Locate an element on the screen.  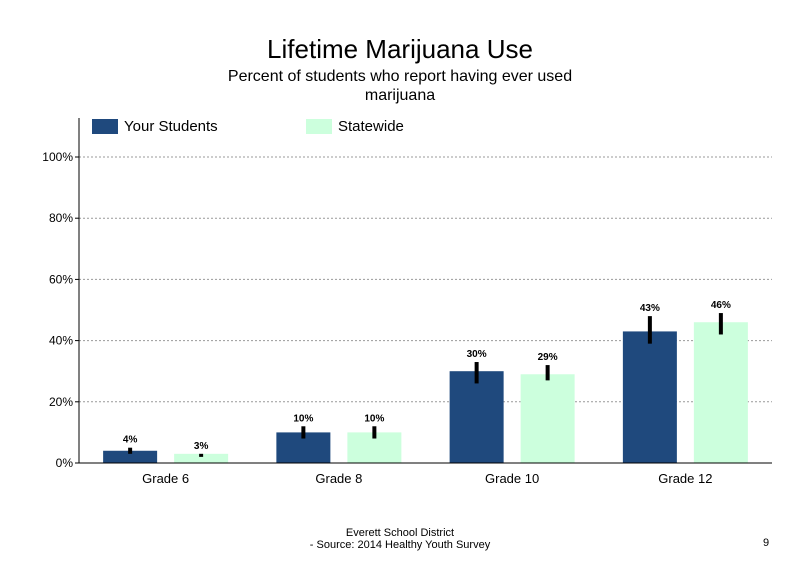
chart-title: Lifetime Marijuana Use is located at coordinates (400, 49).